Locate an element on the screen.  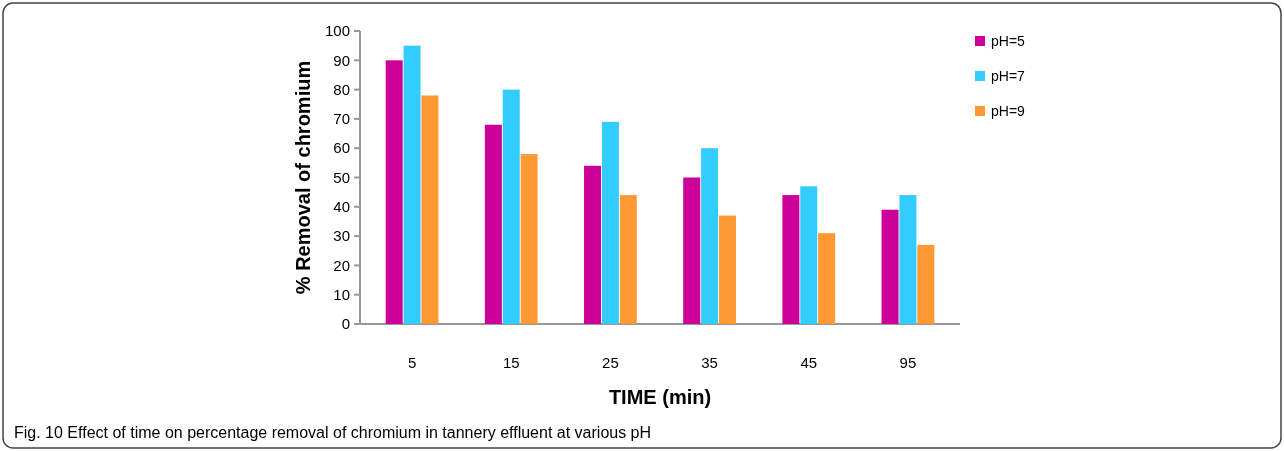
y-axis-title: % Removal of chromium is located at coordinates (303, 177).